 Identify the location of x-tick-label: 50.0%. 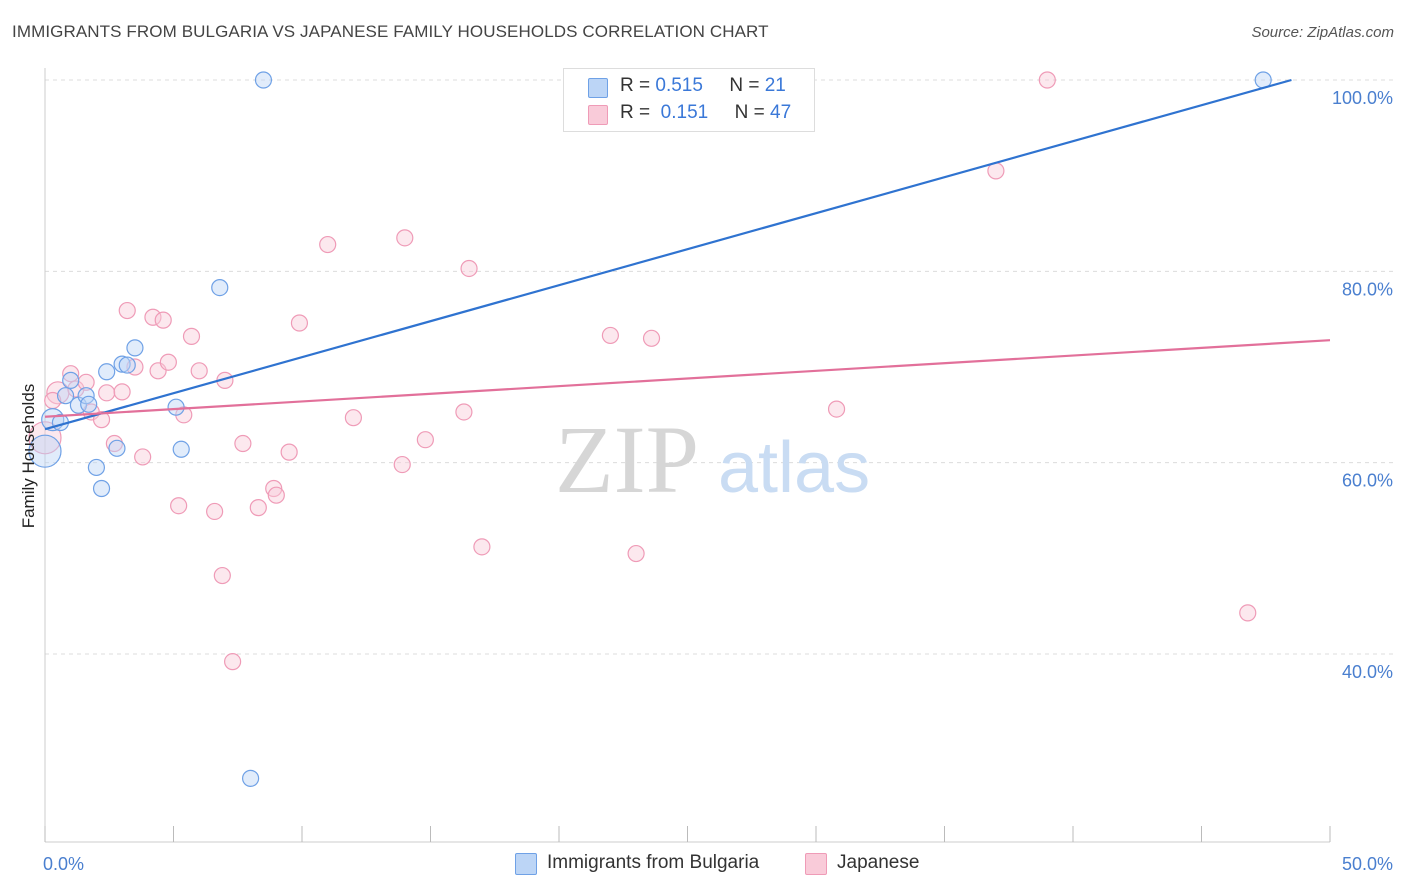
(1367, 864).